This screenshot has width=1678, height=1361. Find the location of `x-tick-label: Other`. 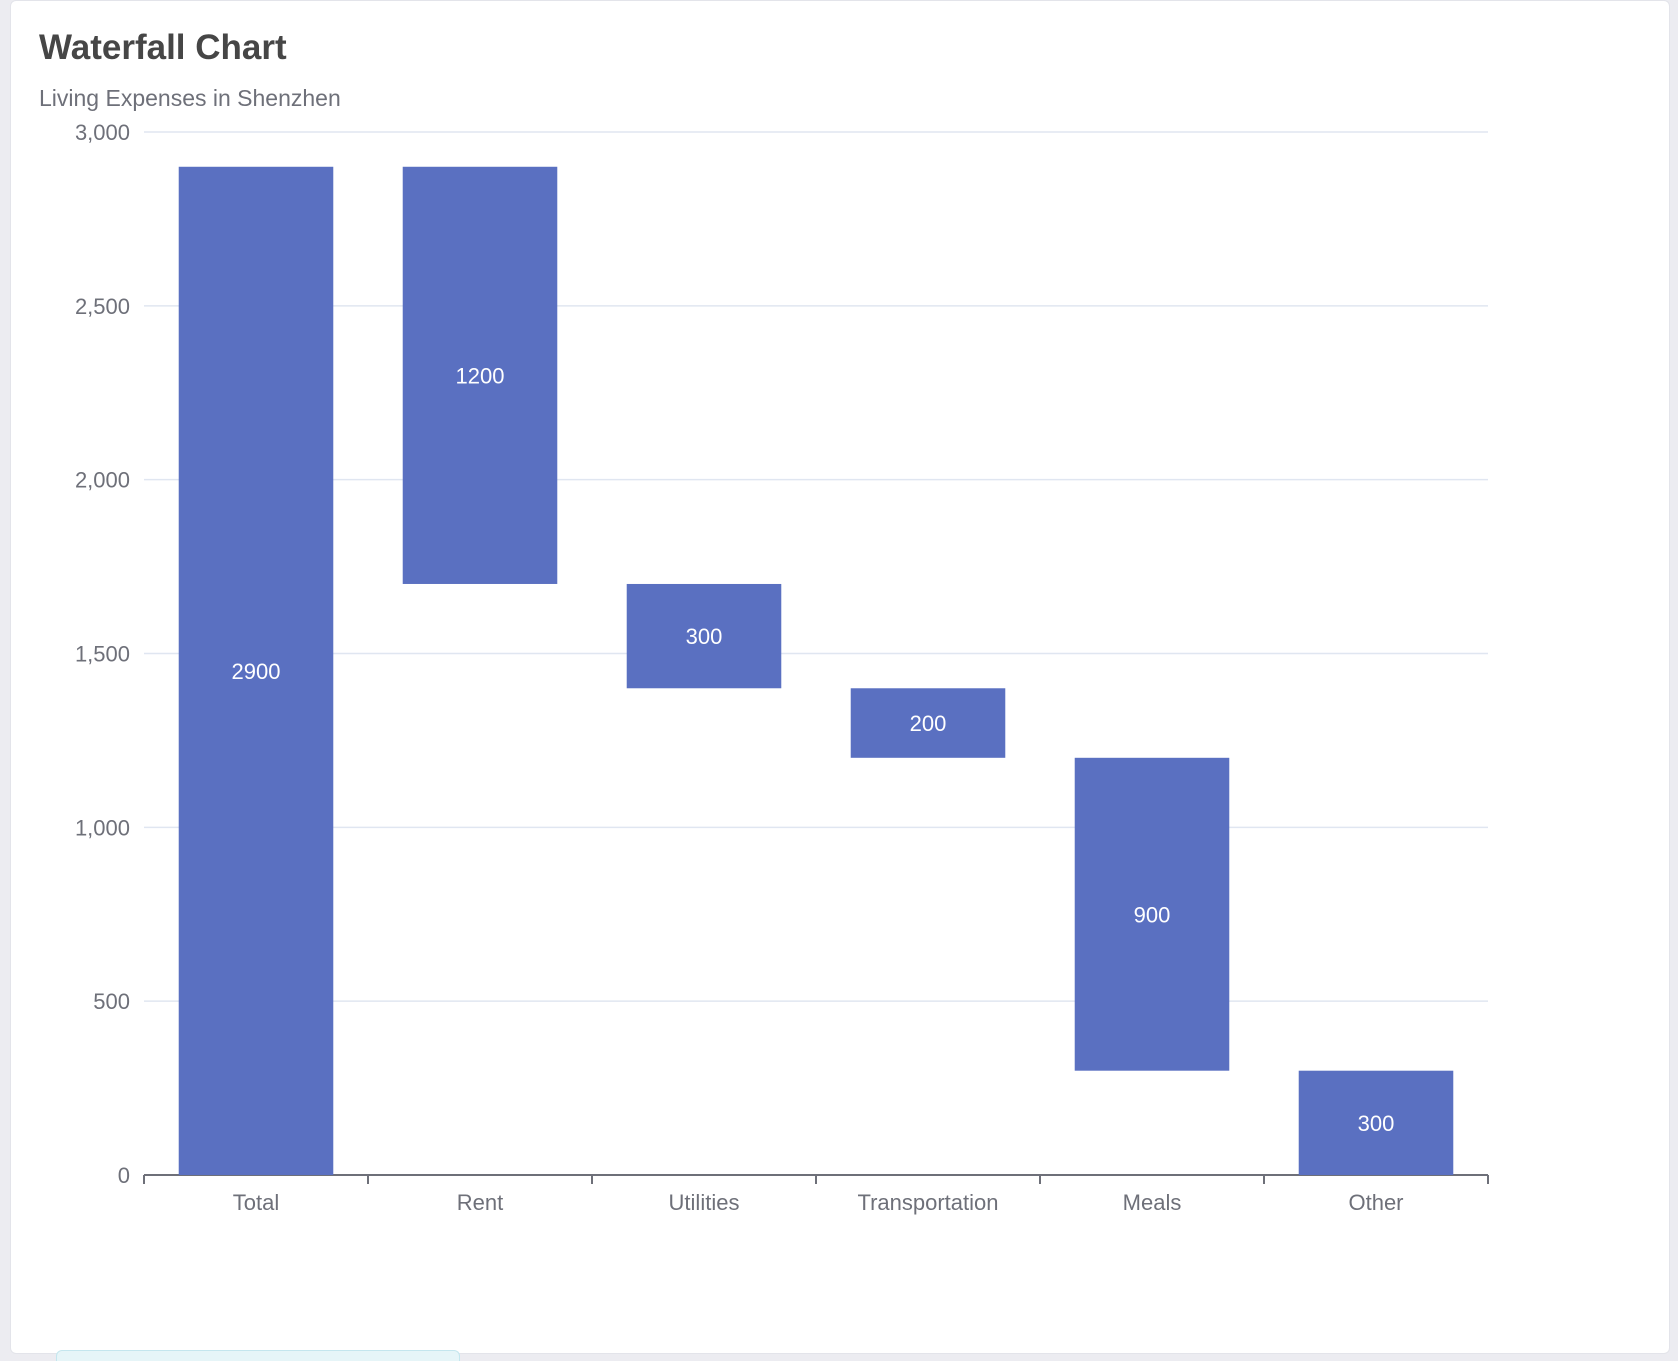

x-tick-label: Other is located at coordinates (1375, 1202).